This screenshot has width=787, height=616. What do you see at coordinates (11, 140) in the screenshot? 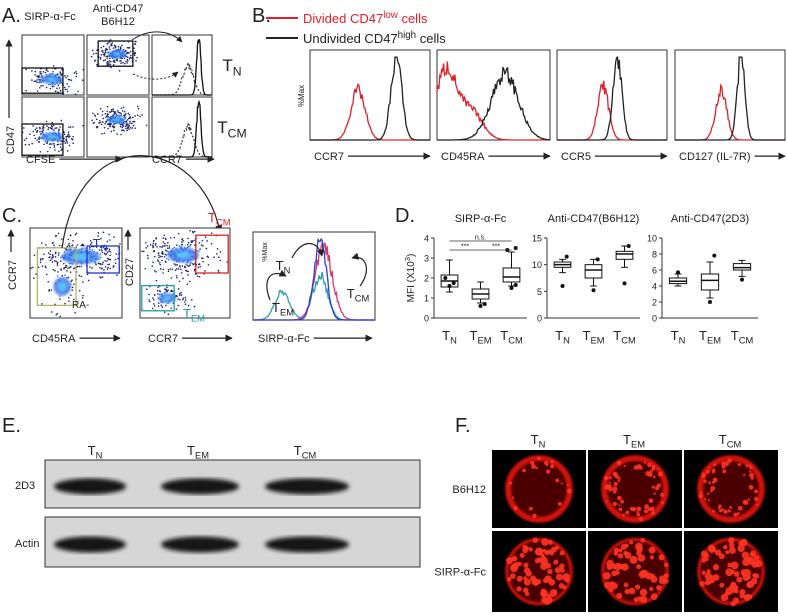
I see `axis-label: CD47` at bounding box center [11, 140].